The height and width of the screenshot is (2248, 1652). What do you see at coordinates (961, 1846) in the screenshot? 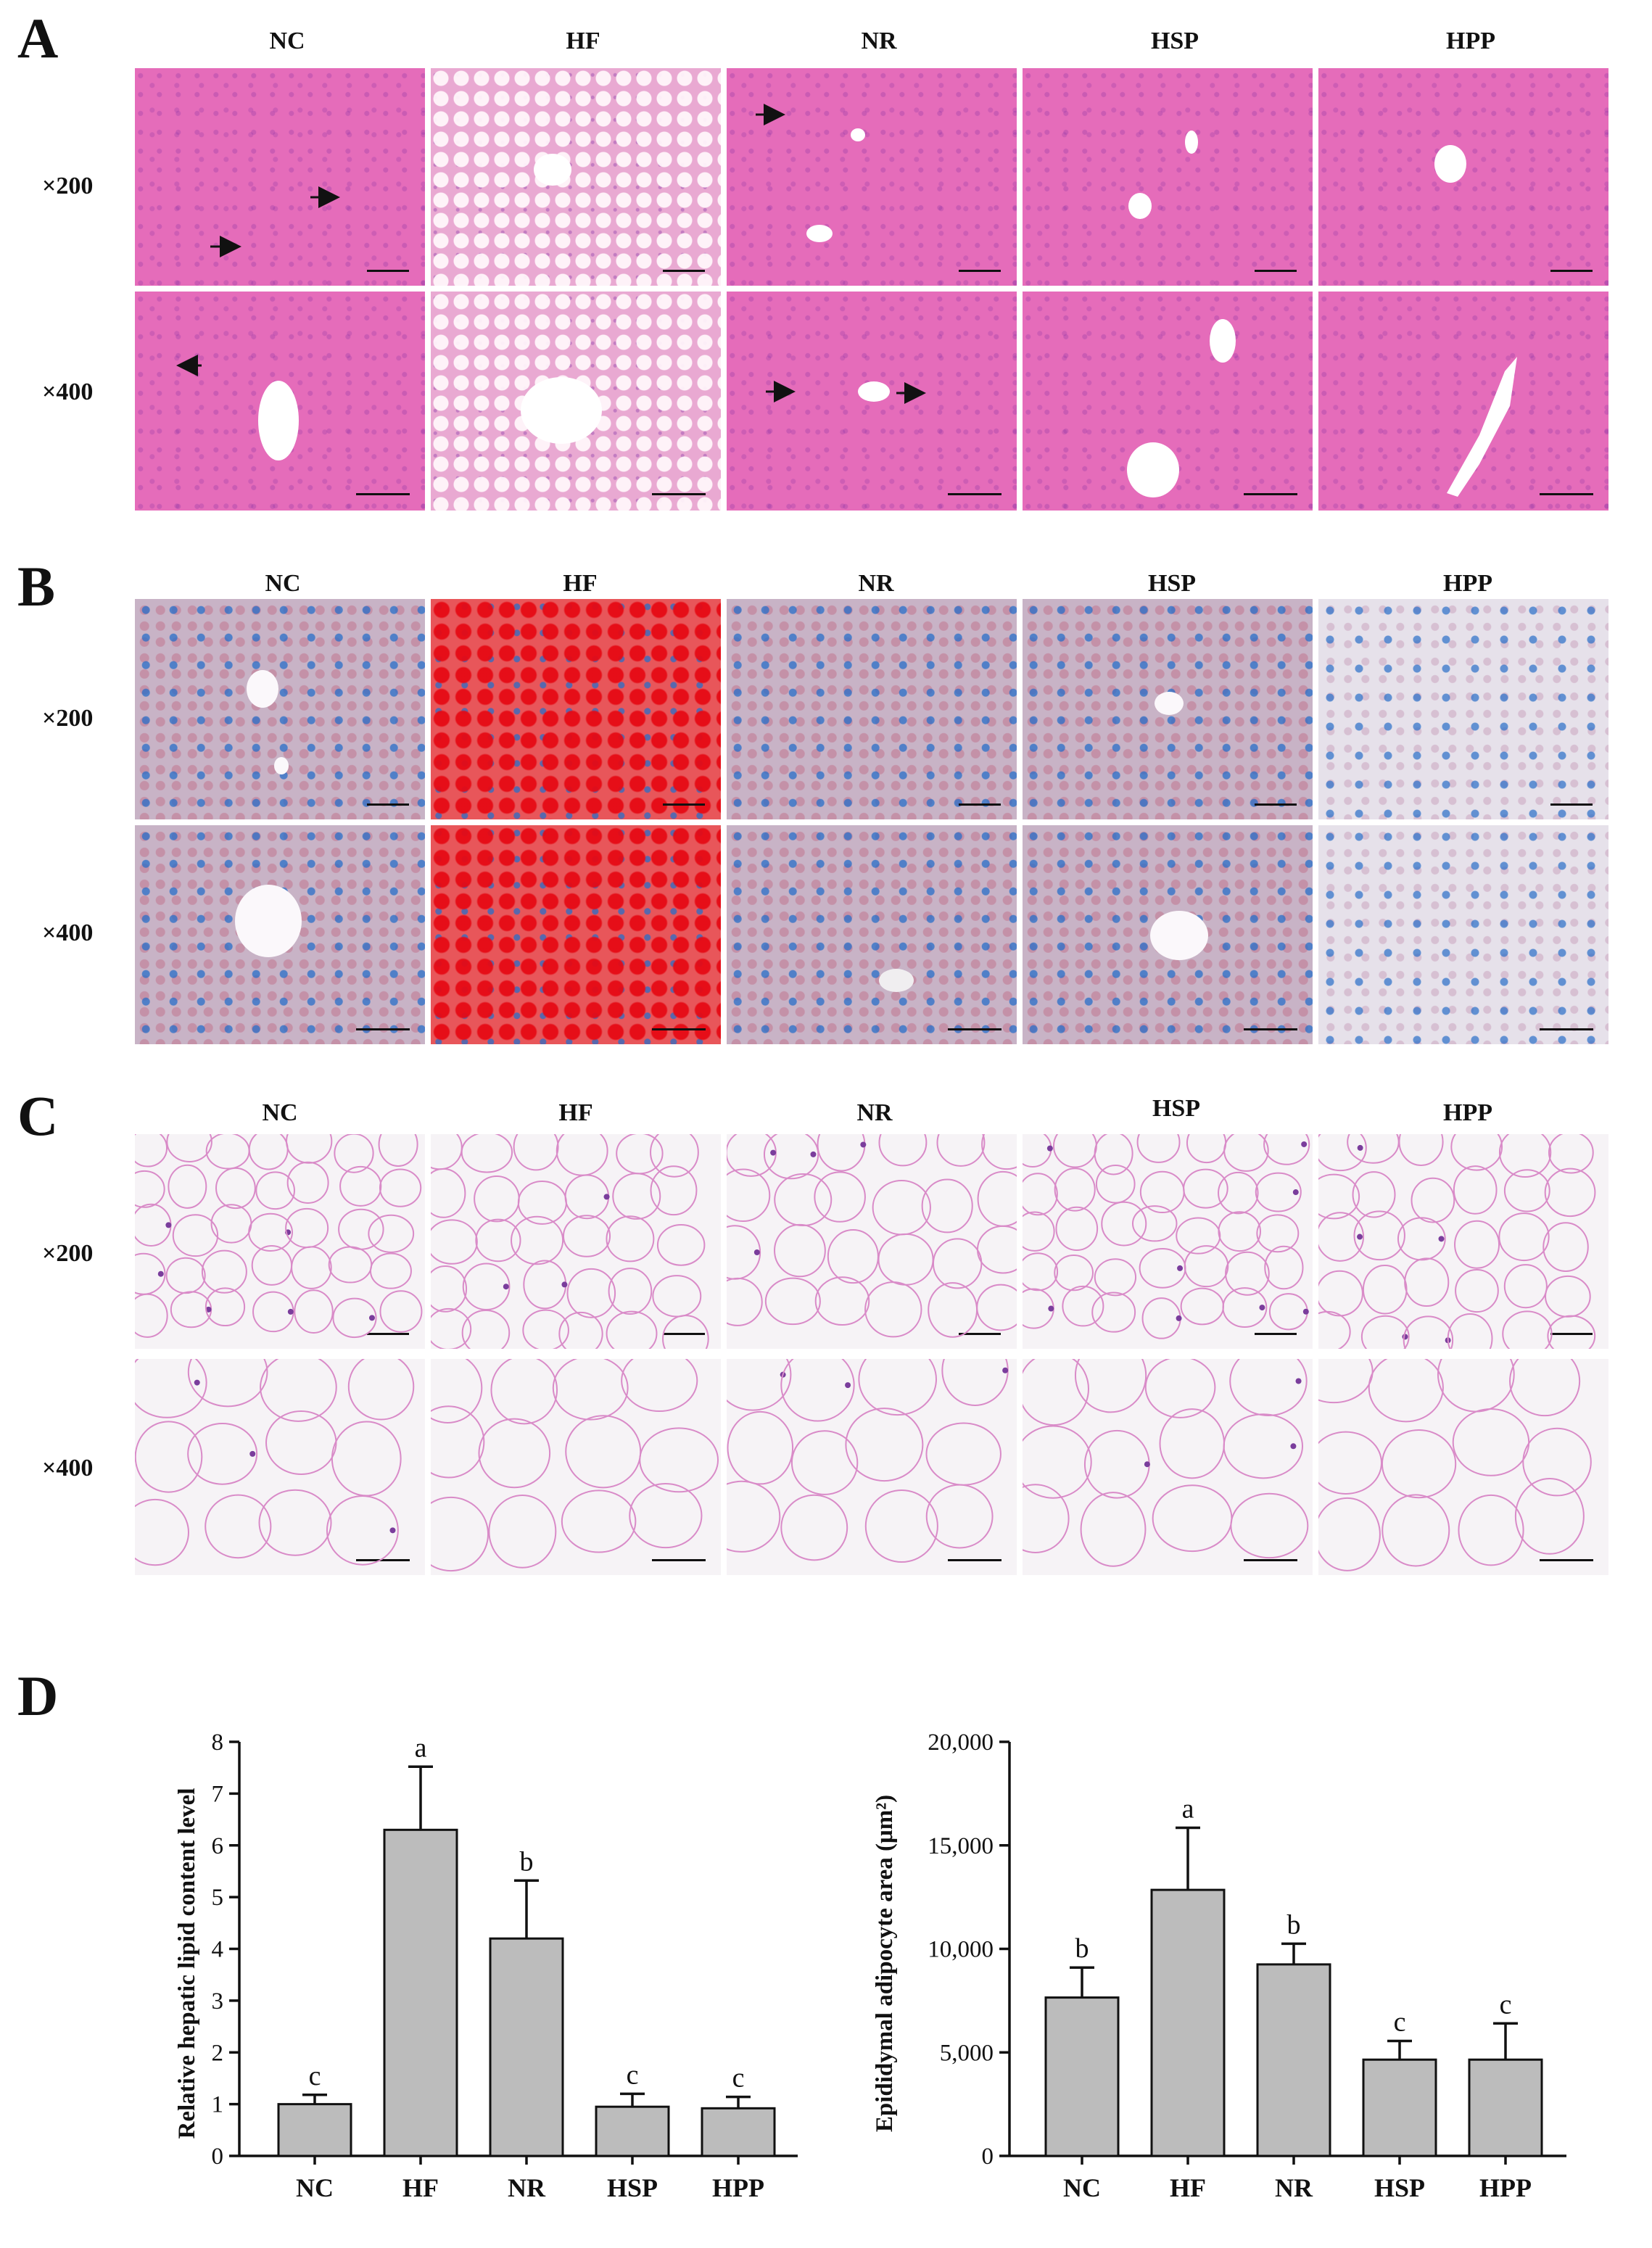
I see `y-tick-label: 15,000` at bounding box center [961, 1846].